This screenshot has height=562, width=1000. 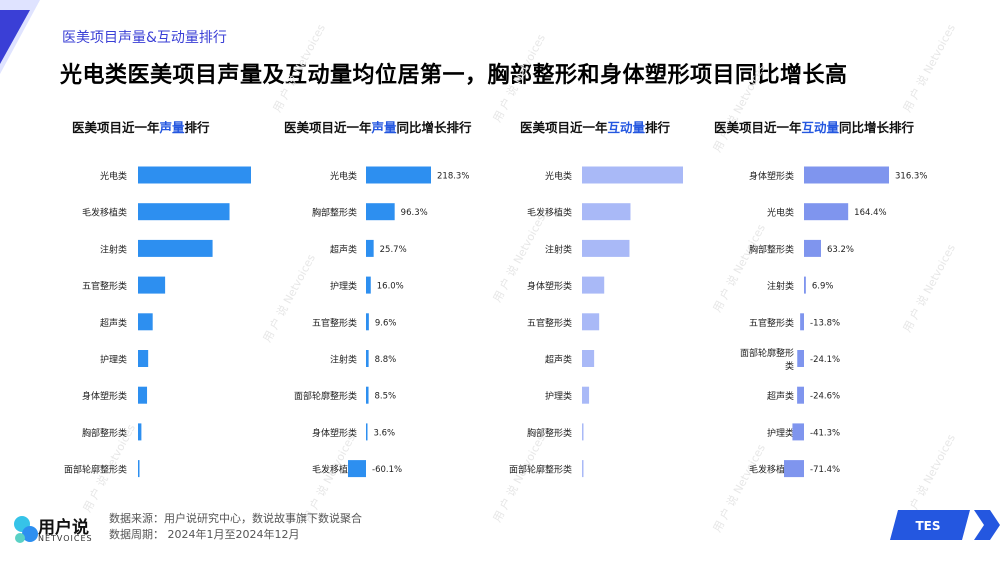 What do you see at coordinates (911, 177) in the screenshot?
I see `value-label: 316.3%` at bounding box center [911, 177].